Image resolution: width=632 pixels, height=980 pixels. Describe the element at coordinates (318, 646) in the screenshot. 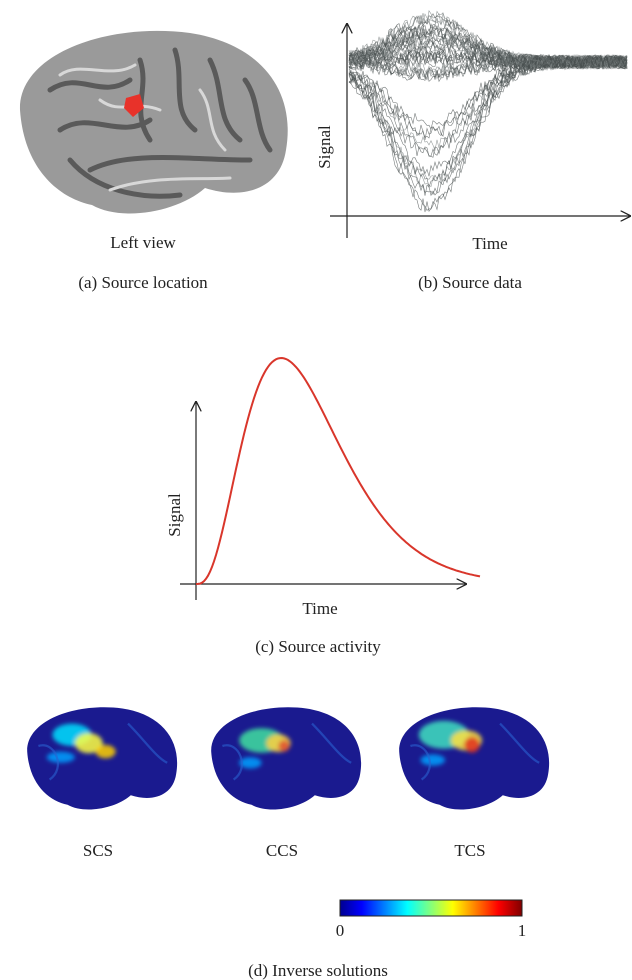

I see `panel-caption: (c) Source activity` at that location.